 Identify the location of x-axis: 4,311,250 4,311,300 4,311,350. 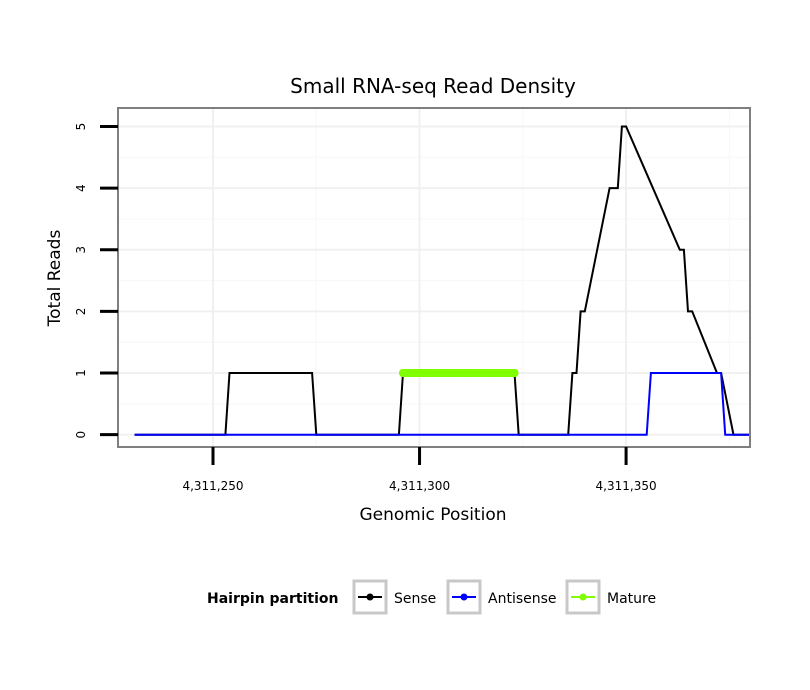
(419, 470).